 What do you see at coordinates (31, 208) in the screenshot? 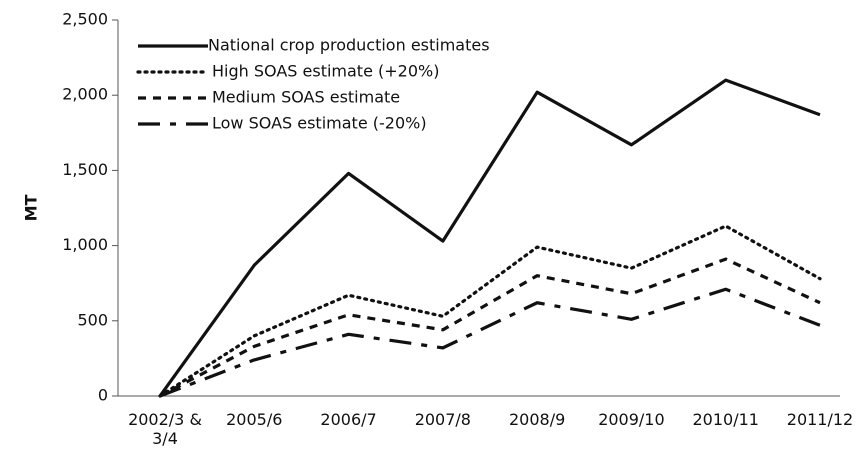
I see `y-axis-label: MT` at bounding box center [31, 208].